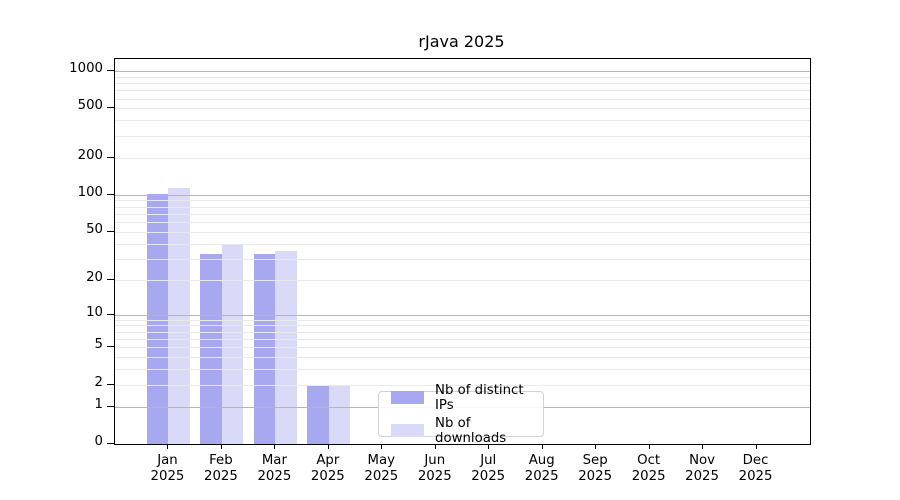  I want to click on bar-feb-ips, so click(211, 348).